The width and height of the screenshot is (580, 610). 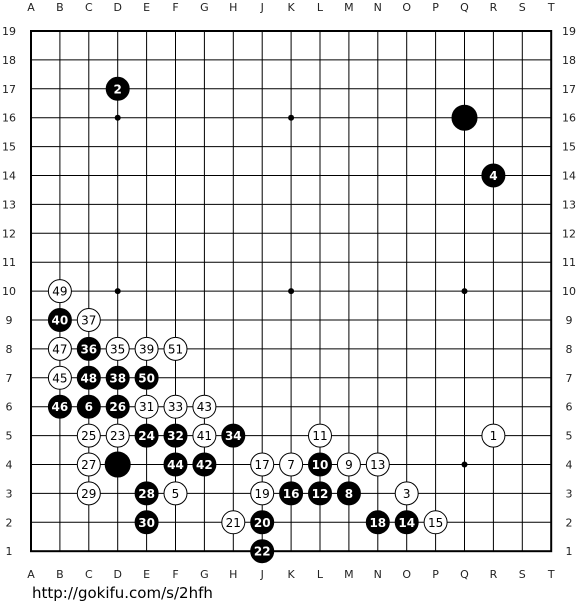 I want to click on row-label: 9, so click(x=569, y=320).